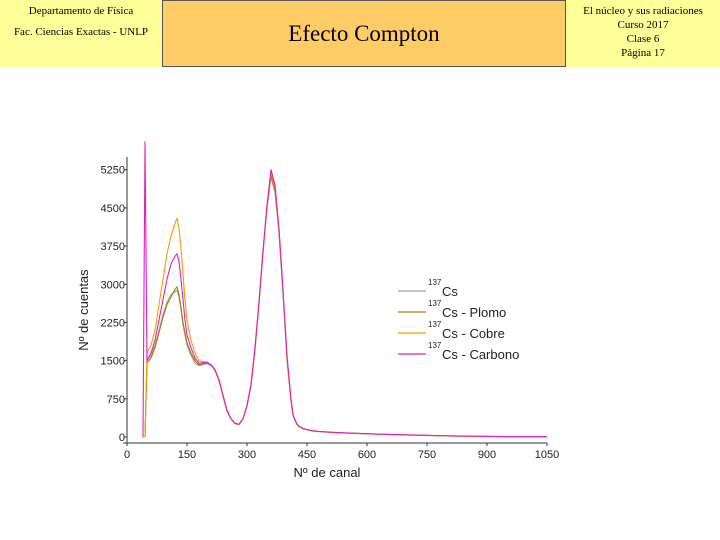 This screenshot has height=540, width=720. I want to click on faculty-label: Fac. Ciencias Exactas - UNLP, so click(81, 32).